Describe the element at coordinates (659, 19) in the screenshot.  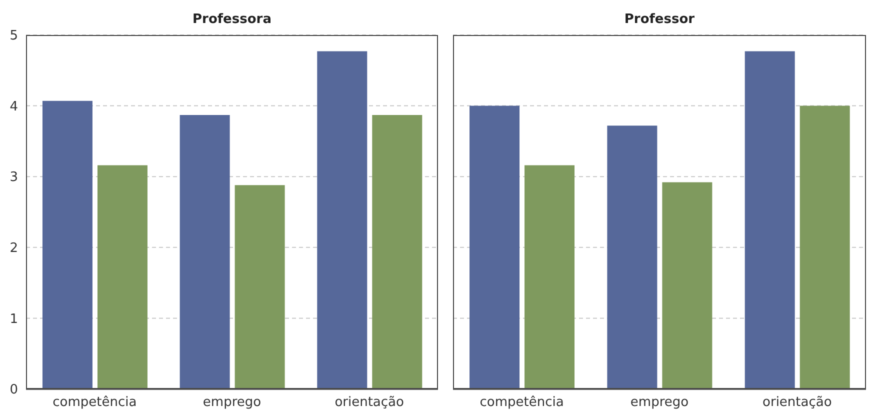
I see `chart-title: Professor` at that location.